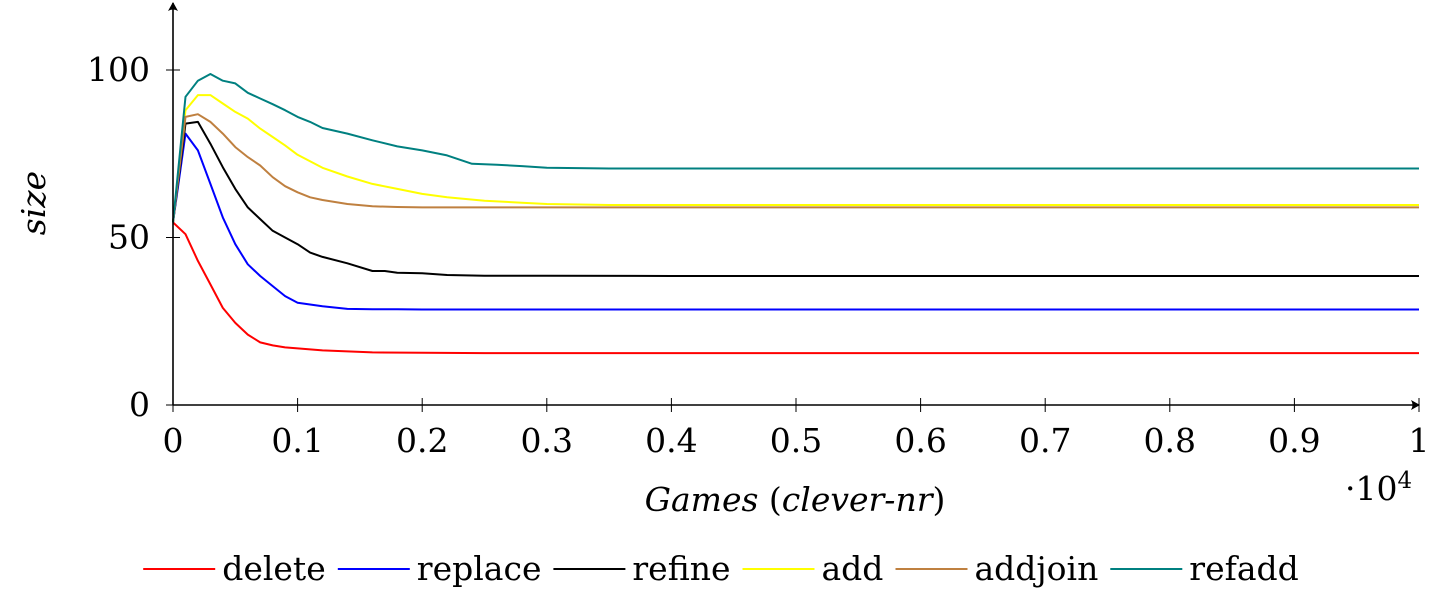 The width and height of the screenshot is (1442, 615). I want to click on legend-label: delete, so click(274, 568).